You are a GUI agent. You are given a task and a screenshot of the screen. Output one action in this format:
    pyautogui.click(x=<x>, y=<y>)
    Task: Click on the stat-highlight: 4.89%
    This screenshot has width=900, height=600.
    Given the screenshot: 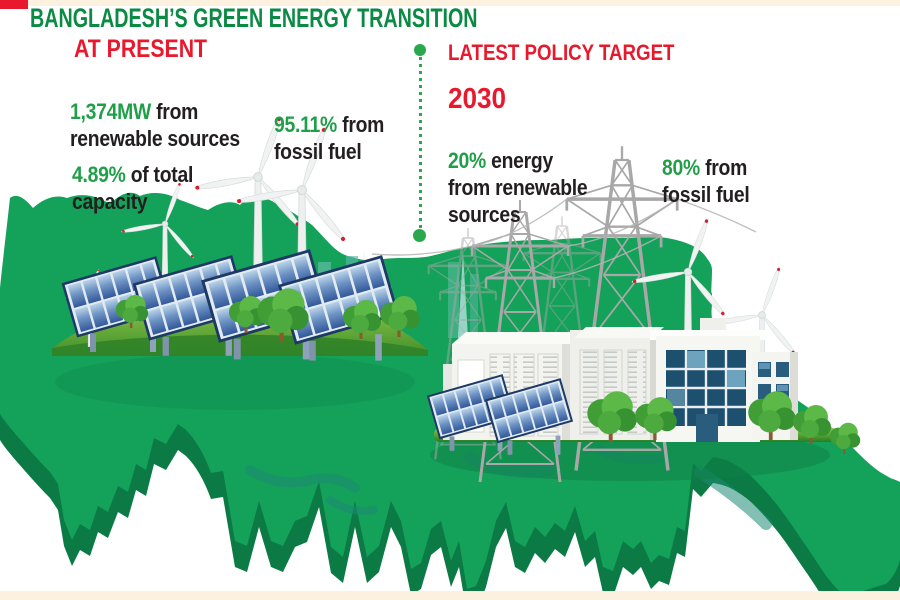 What is the action you would take?
    pyautogui.click(x=99, y=174)
    